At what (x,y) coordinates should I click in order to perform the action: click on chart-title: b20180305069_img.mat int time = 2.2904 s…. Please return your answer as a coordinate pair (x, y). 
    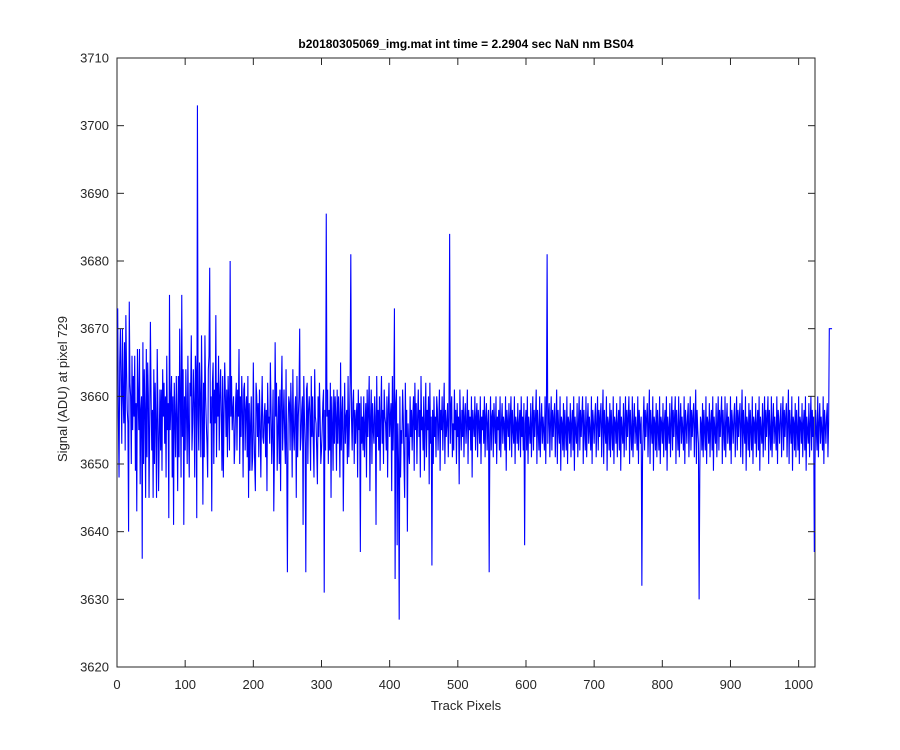
    Looking at the image, I should click on (466, 44).